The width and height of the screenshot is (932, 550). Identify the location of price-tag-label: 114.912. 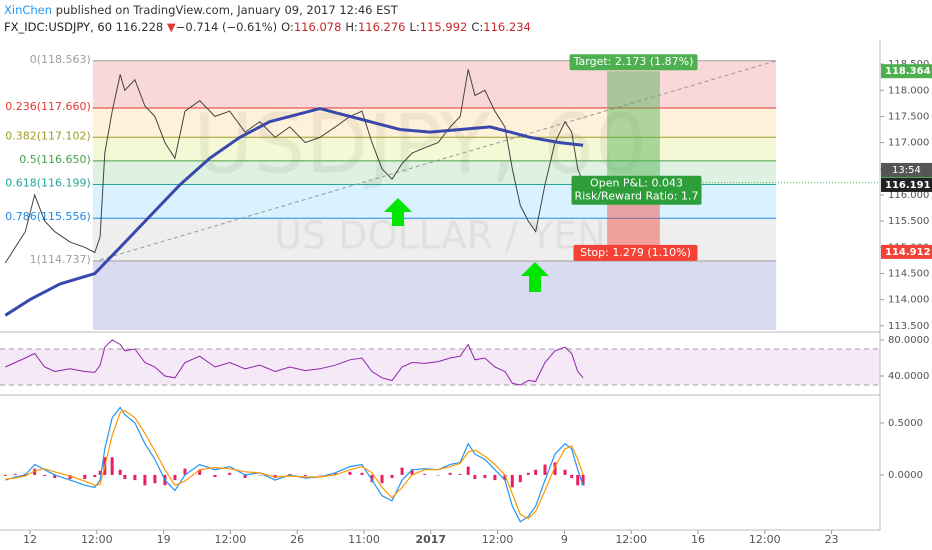
(908, 252).